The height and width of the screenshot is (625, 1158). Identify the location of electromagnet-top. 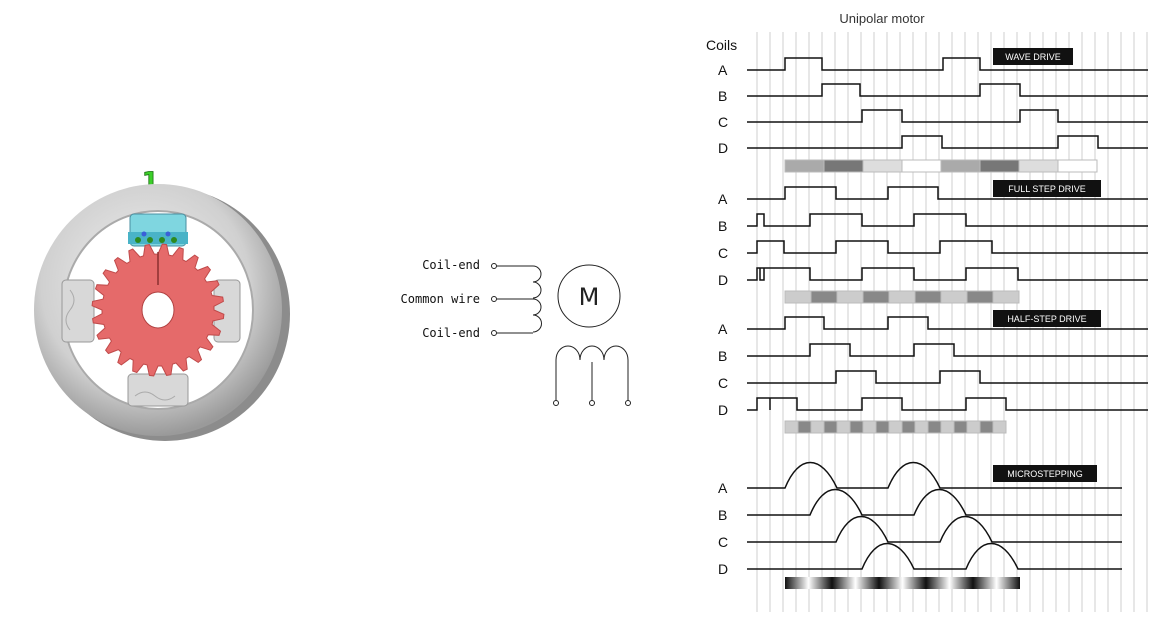
(158, 230).